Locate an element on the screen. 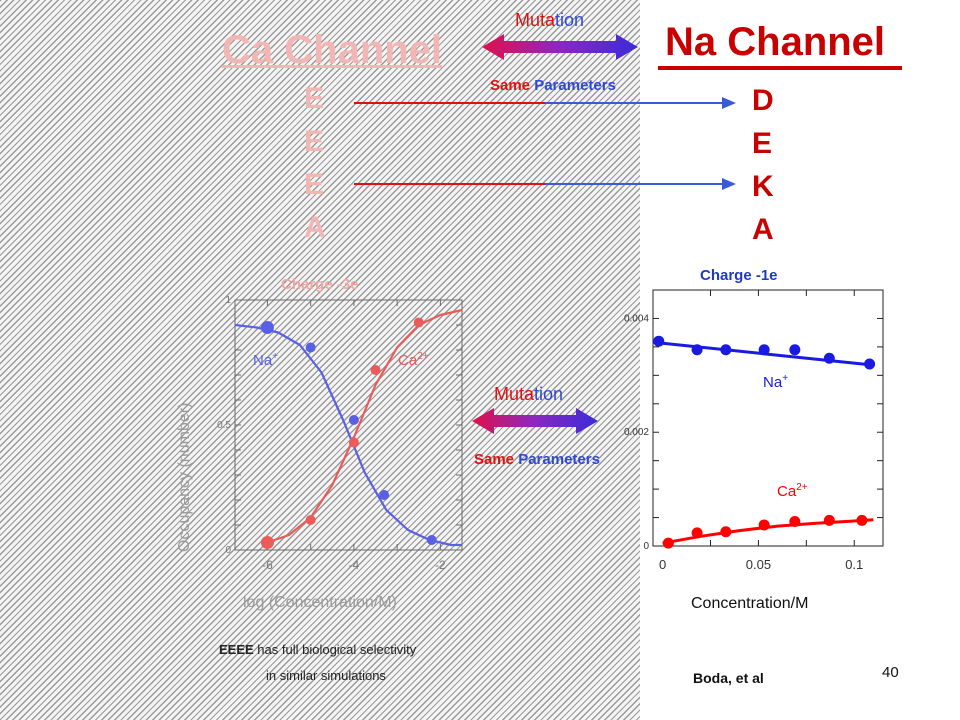  left-chart-xlabel: log (Concentration/M) is located at coordinates (320, 602).